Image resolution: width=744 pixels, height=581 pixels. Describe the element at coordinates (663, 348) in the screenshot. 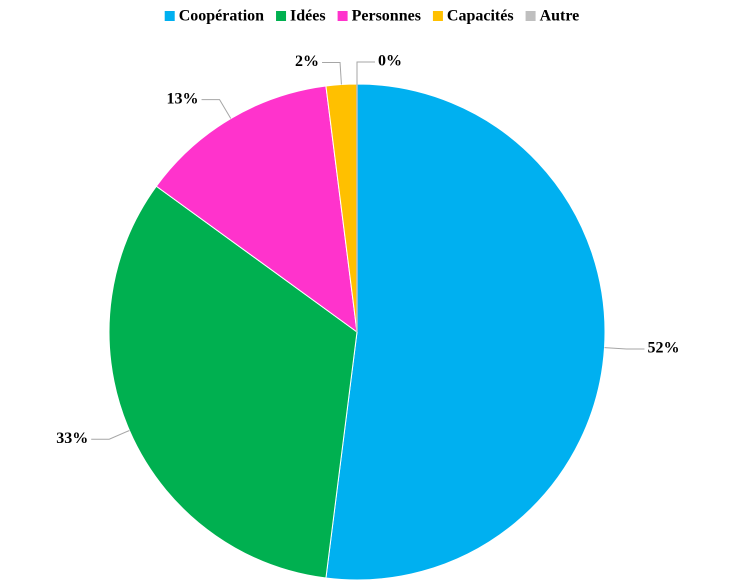

I see `data-label: 52%` at that location.